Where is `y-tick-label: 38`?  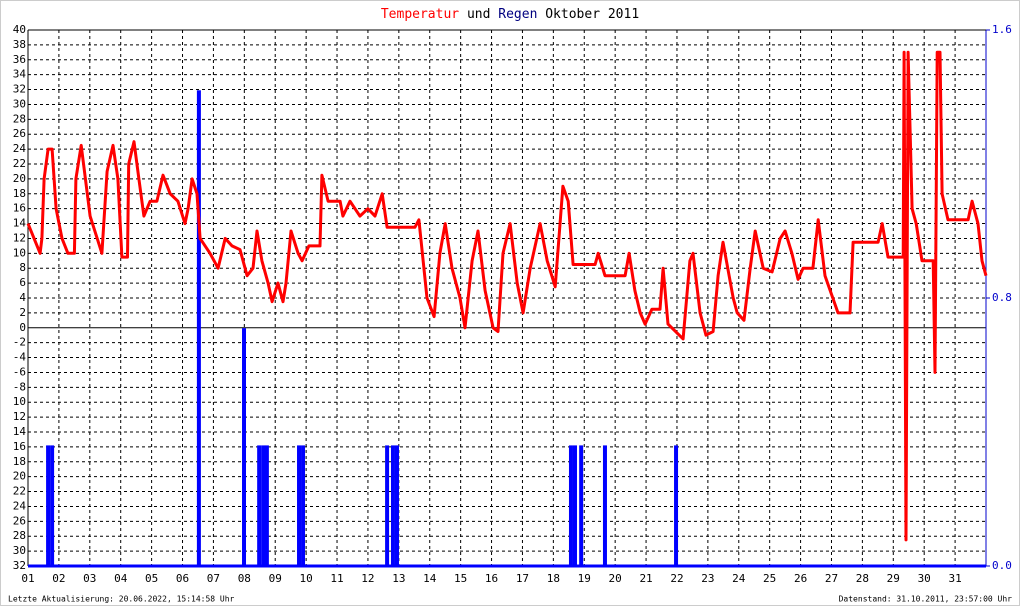
y-tick-label: 38 is located at coordinates (19, 44).